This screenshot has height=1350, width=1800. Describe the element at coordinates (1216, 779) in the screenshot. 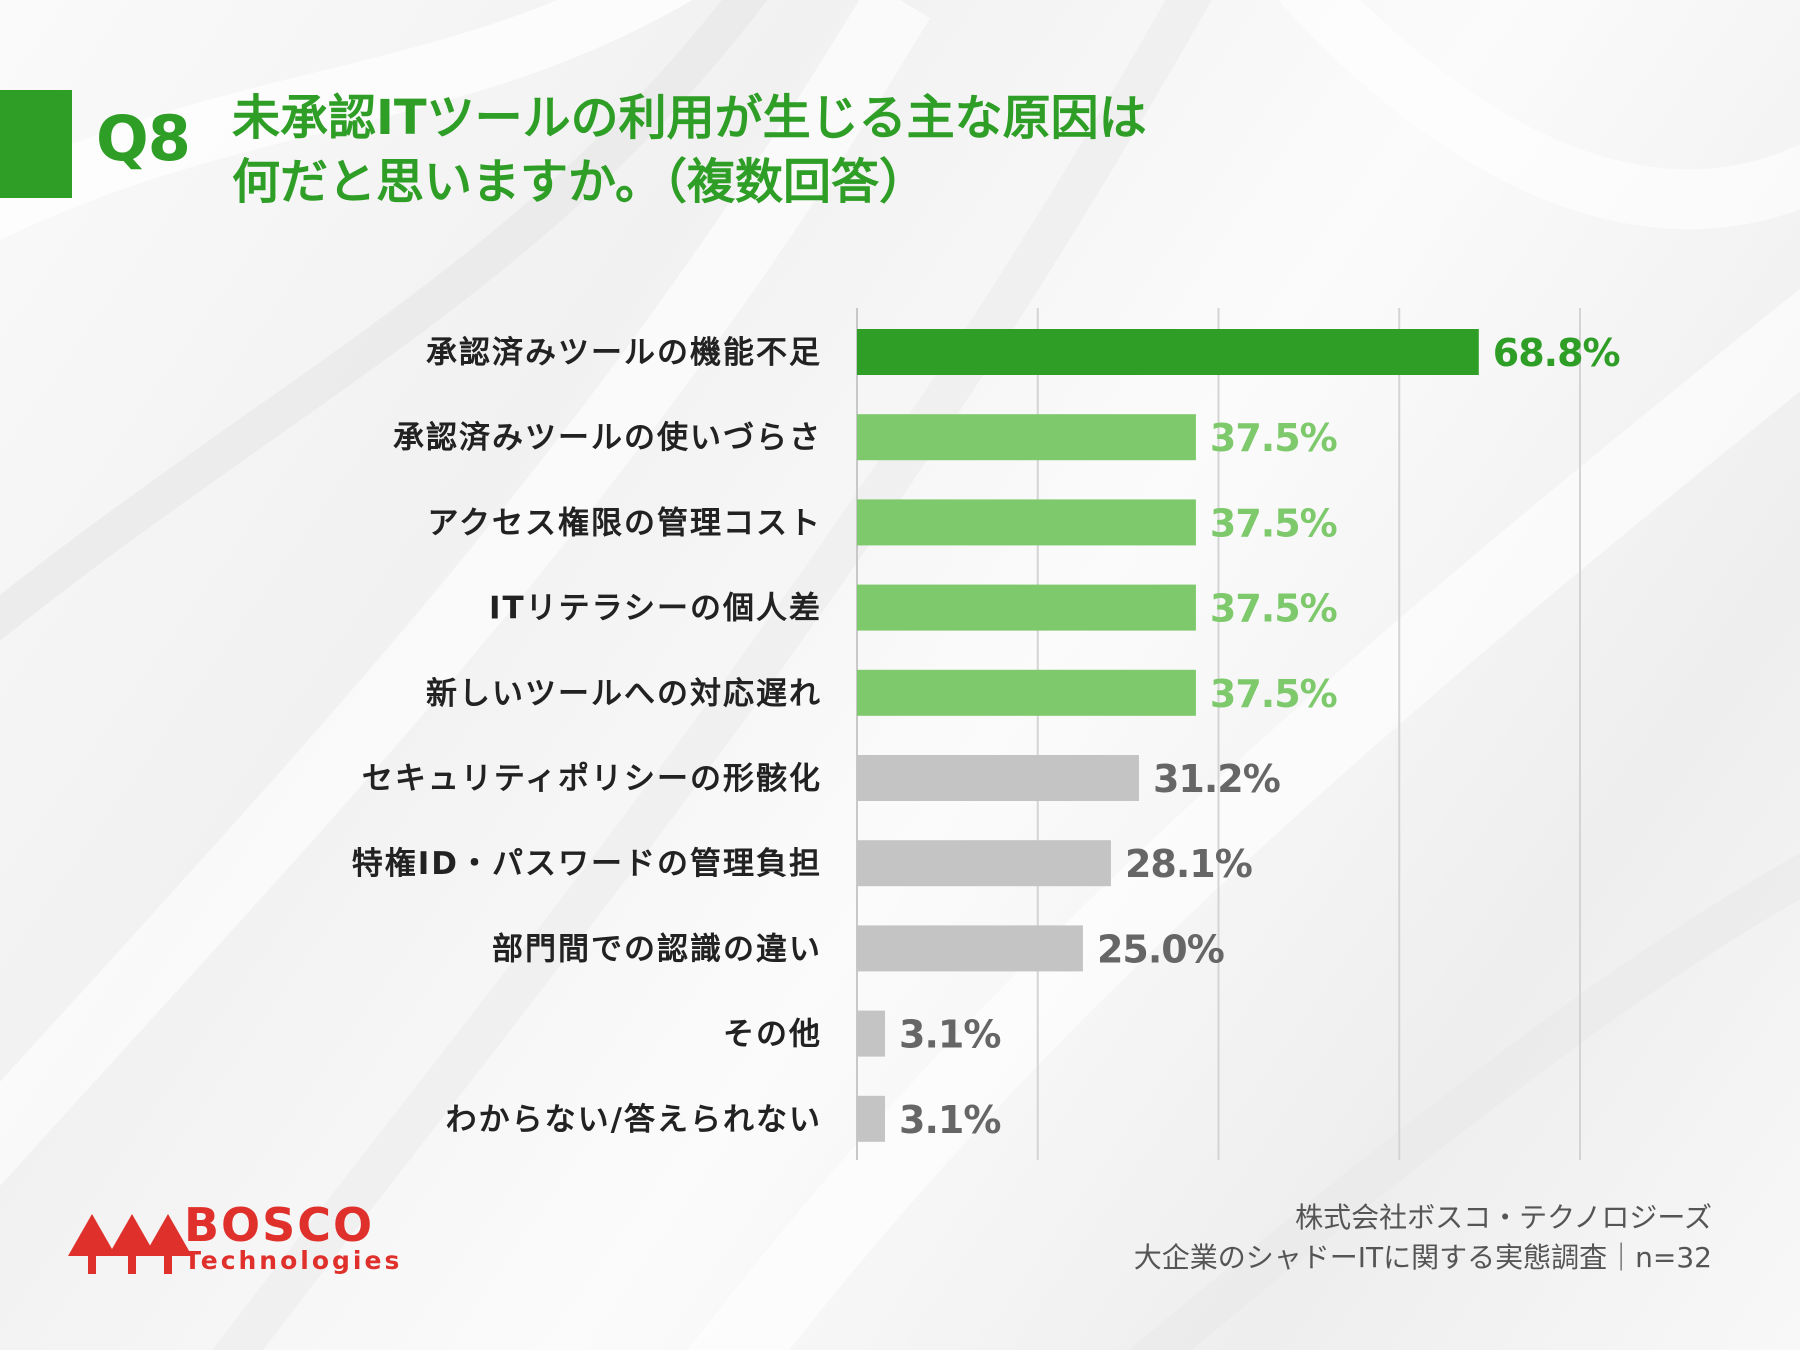

I see `data-label: 31.2%` at that location.